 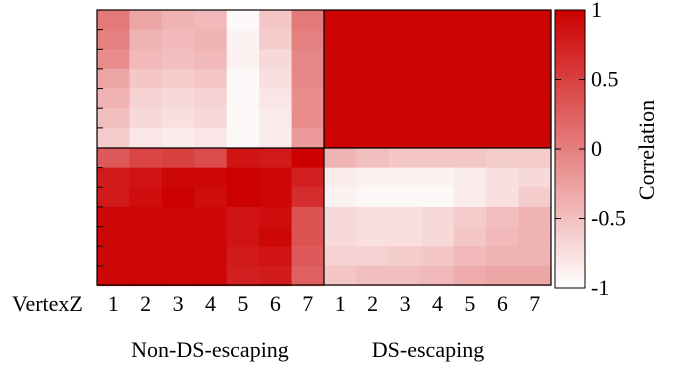 What do you see at coordinates (469, 303) in the screenshot?
I see `x-tick-label: 5` at bounding box center [469, 303].